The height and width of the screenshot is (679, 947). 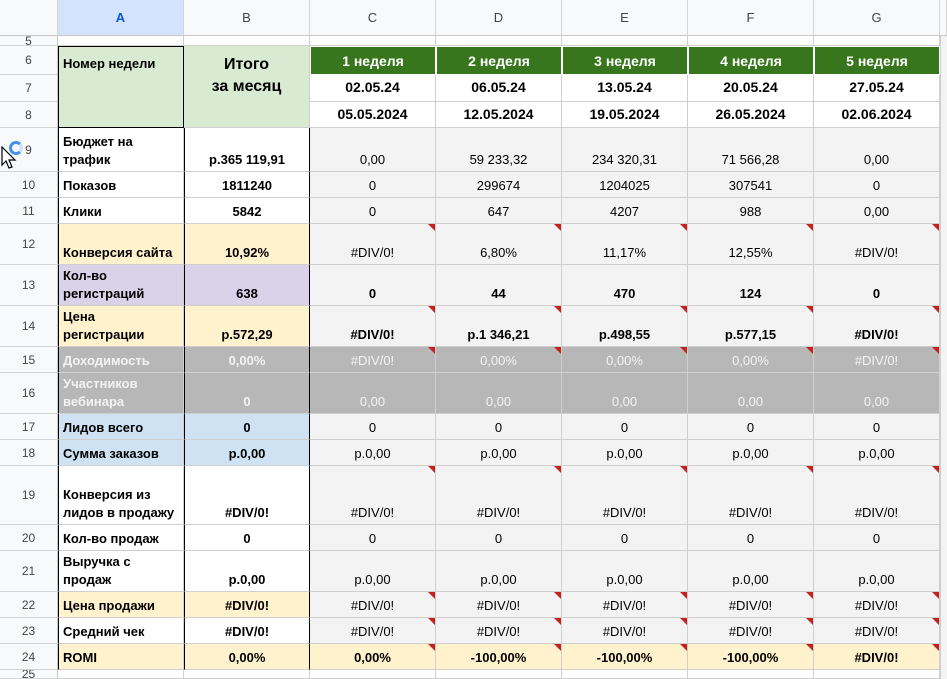 What do you see at coordinates (877, 326) in the screenshot?
I see `week-value-14-5: #DIV/0!` at bounding box center [877, 326].